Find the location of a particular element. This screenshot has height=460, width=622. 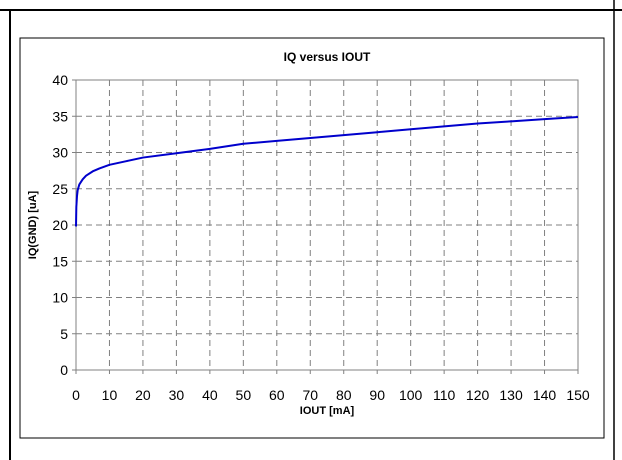

x-tick-label: 0 is located at coordinates (76, 395).